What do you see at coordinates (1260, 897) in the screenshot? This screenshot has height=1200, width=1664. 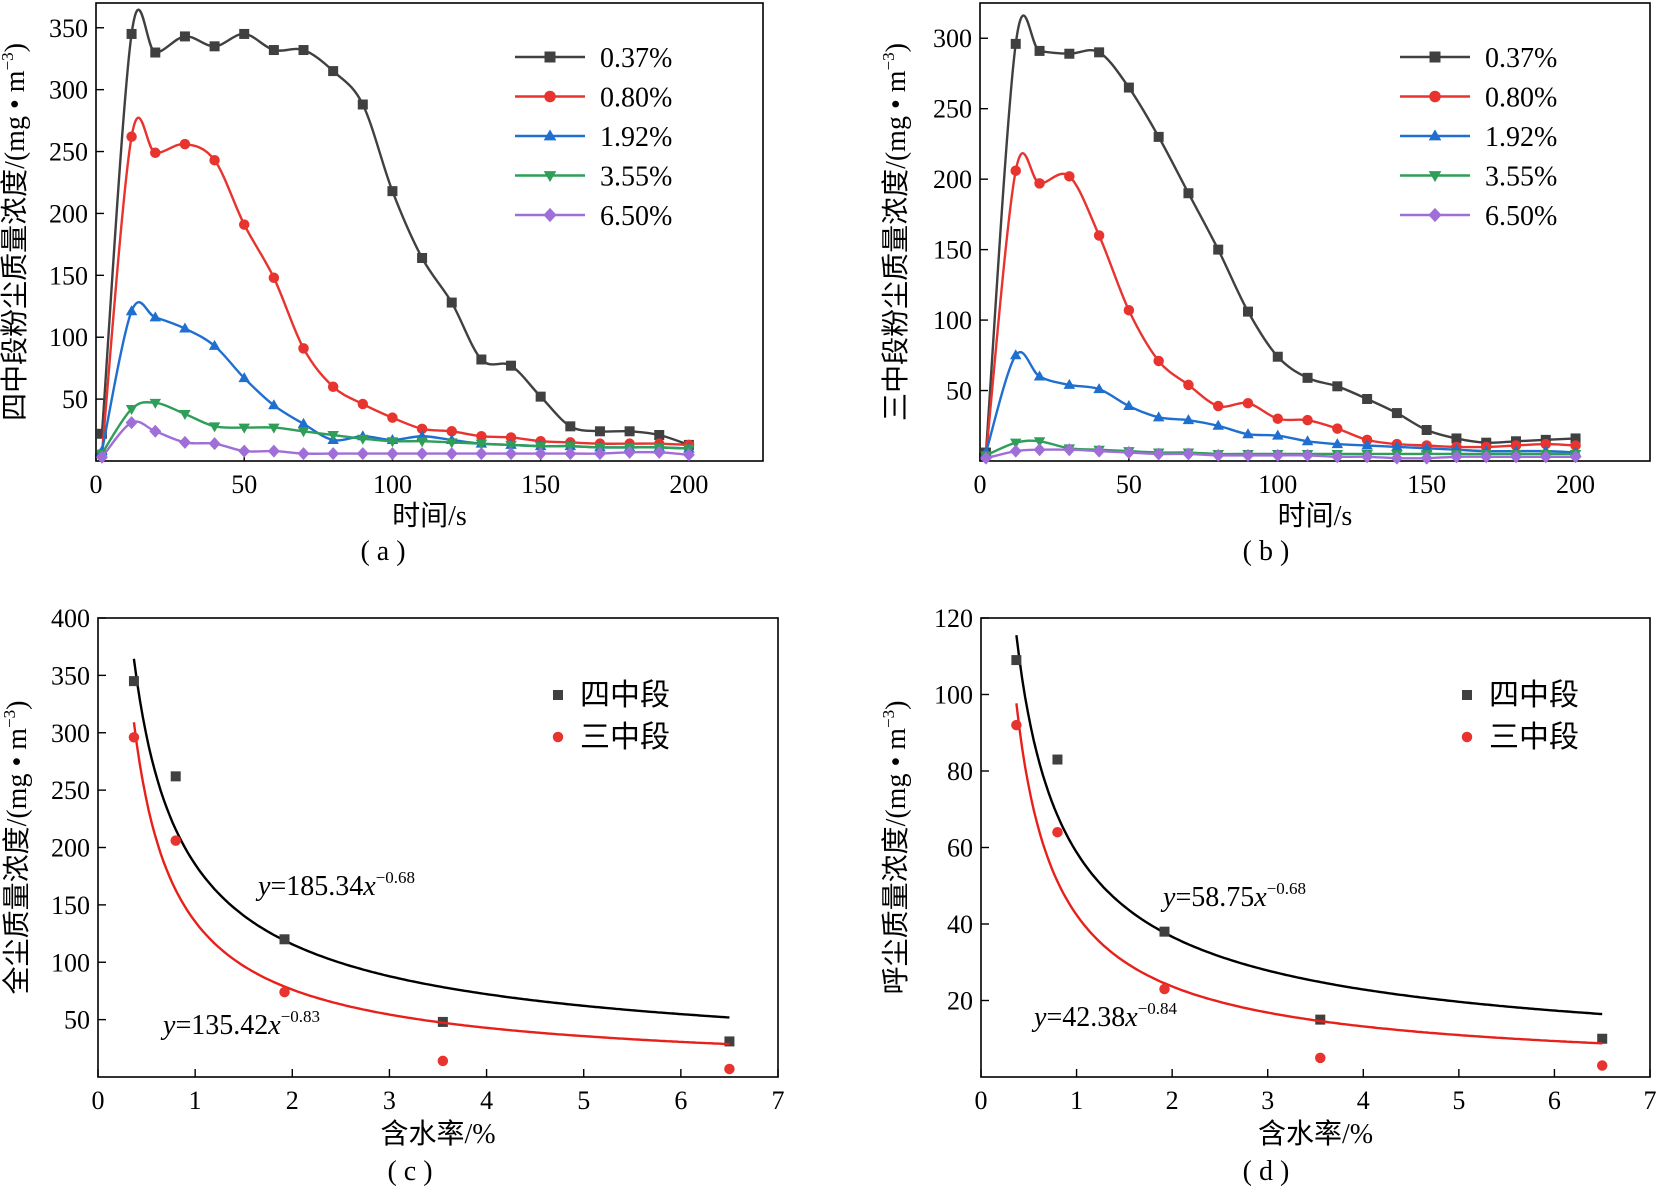 I see `fit-equation-x: x` at bounding box center [1260, 897].